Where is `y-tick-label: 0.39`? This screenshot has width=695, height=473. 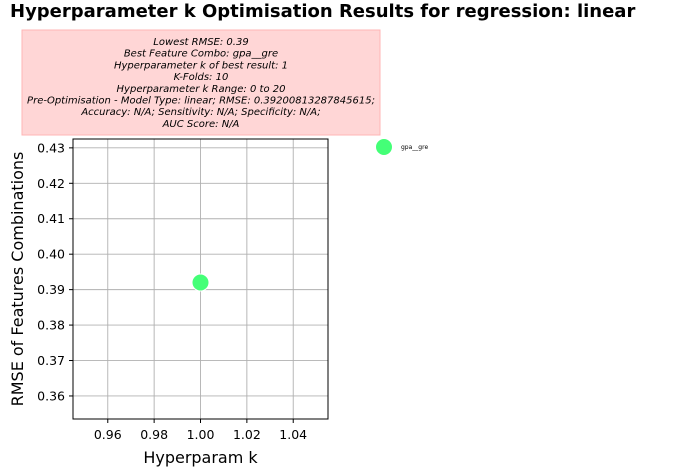
y-tick-label: 0.39 is located at coordinates (51, 289).